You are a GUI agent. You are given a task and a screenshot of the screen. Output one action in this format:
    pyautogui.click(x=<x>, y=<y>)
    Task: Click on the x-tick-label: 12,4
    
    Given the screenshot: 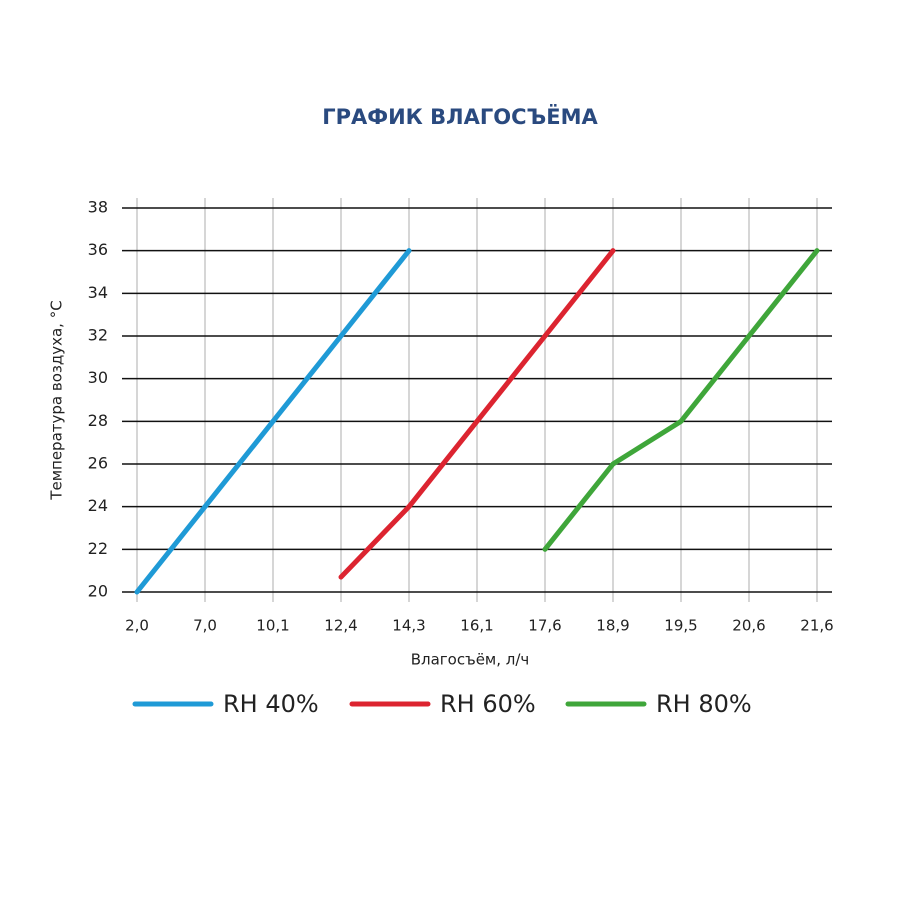 What is the action you would take?
    pyautogui.click(x=340, y=626)
    